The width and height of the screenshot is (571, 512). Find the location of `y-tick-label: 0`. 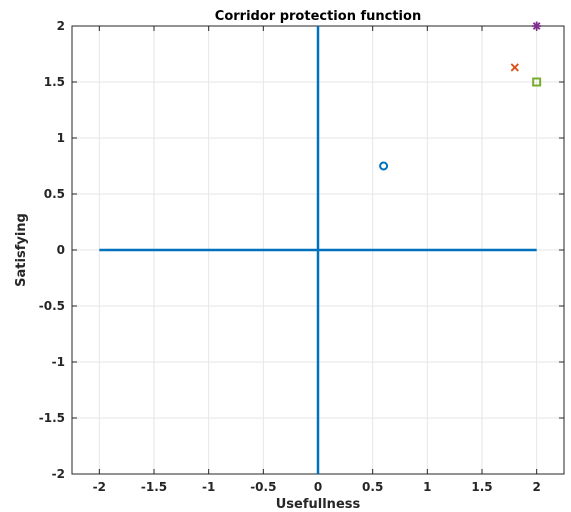

y-tick-label: 0 is located at coordinates (61, 250).